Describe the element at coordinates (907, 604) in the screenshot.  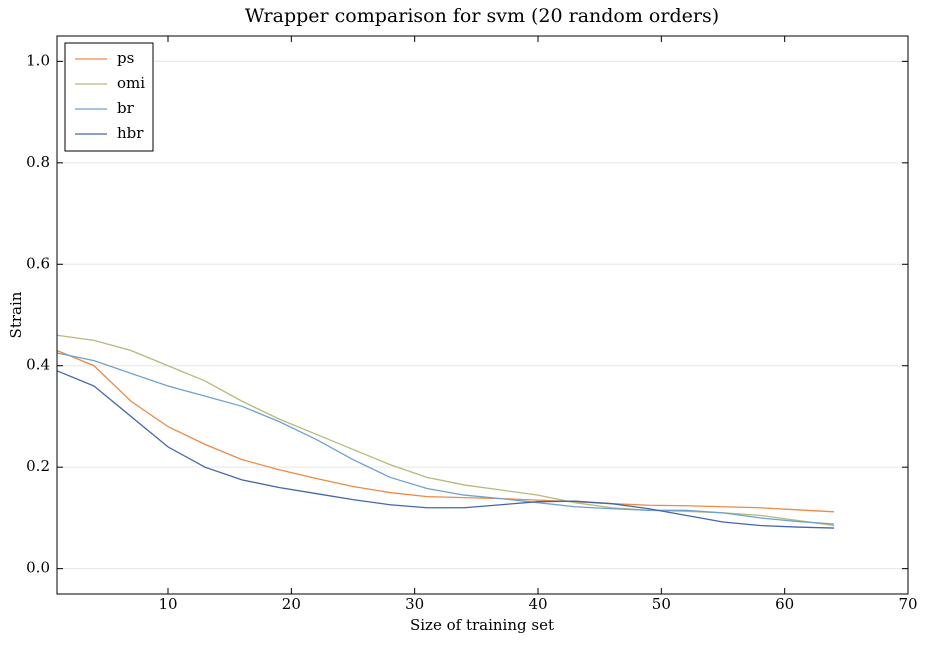
I see `x-tick-label: 70` at that location.